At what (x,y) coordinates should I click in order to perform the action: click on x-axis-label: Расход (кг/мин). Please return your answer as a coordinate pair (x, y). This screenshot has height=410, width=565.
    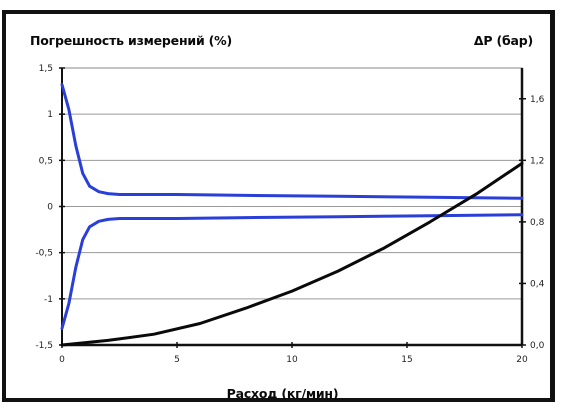
    Looking at the image, I should click on (282, 393).